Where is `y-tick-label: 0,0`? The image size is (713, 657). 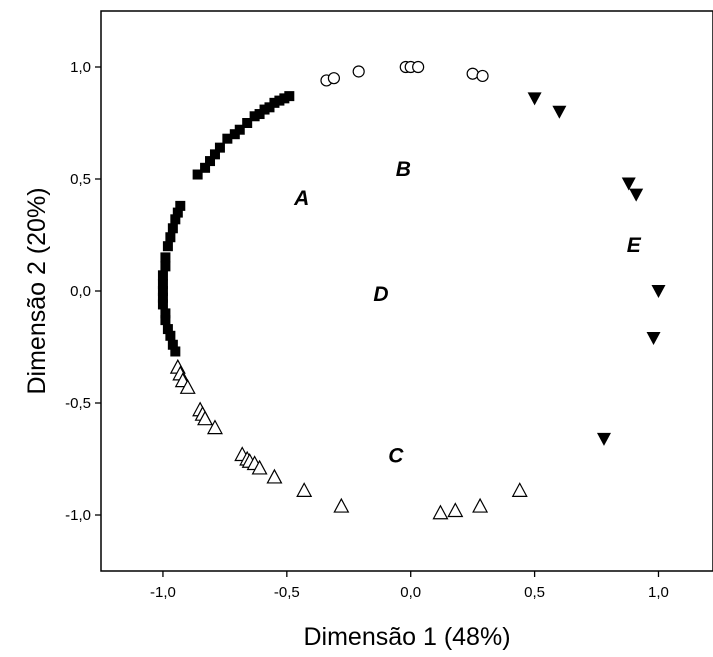
y-tick-label: 0,0 is located at coordinates (80, 291).